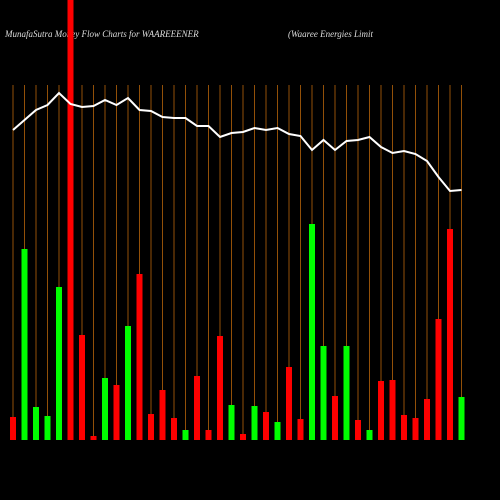 The width and height of the screenshot is (500, 500). I want to click on chart-subtitle: (Waaree Energies Limit, so click(330, 34).